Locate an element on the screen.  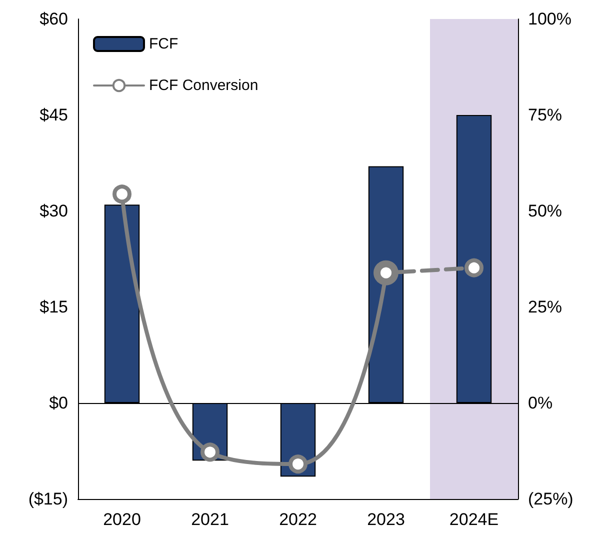
y-tick-label: $30 is located at coordinates (54, 211).